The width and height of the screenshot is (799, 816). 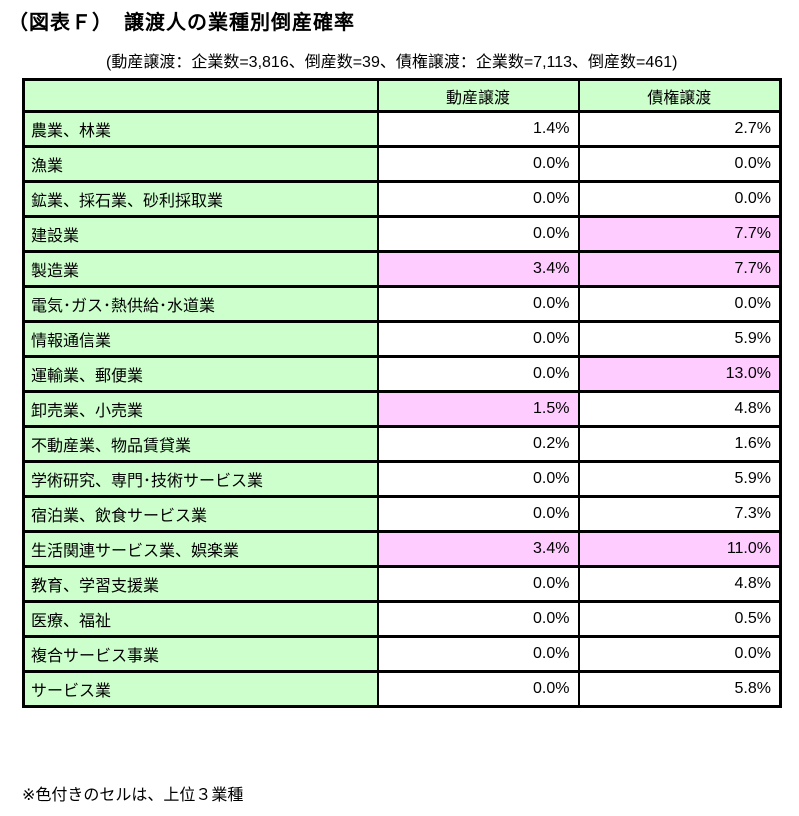 I want to click on industry-cell: 学術研究、専門･技術サービス業, so click(x=200, y=479).